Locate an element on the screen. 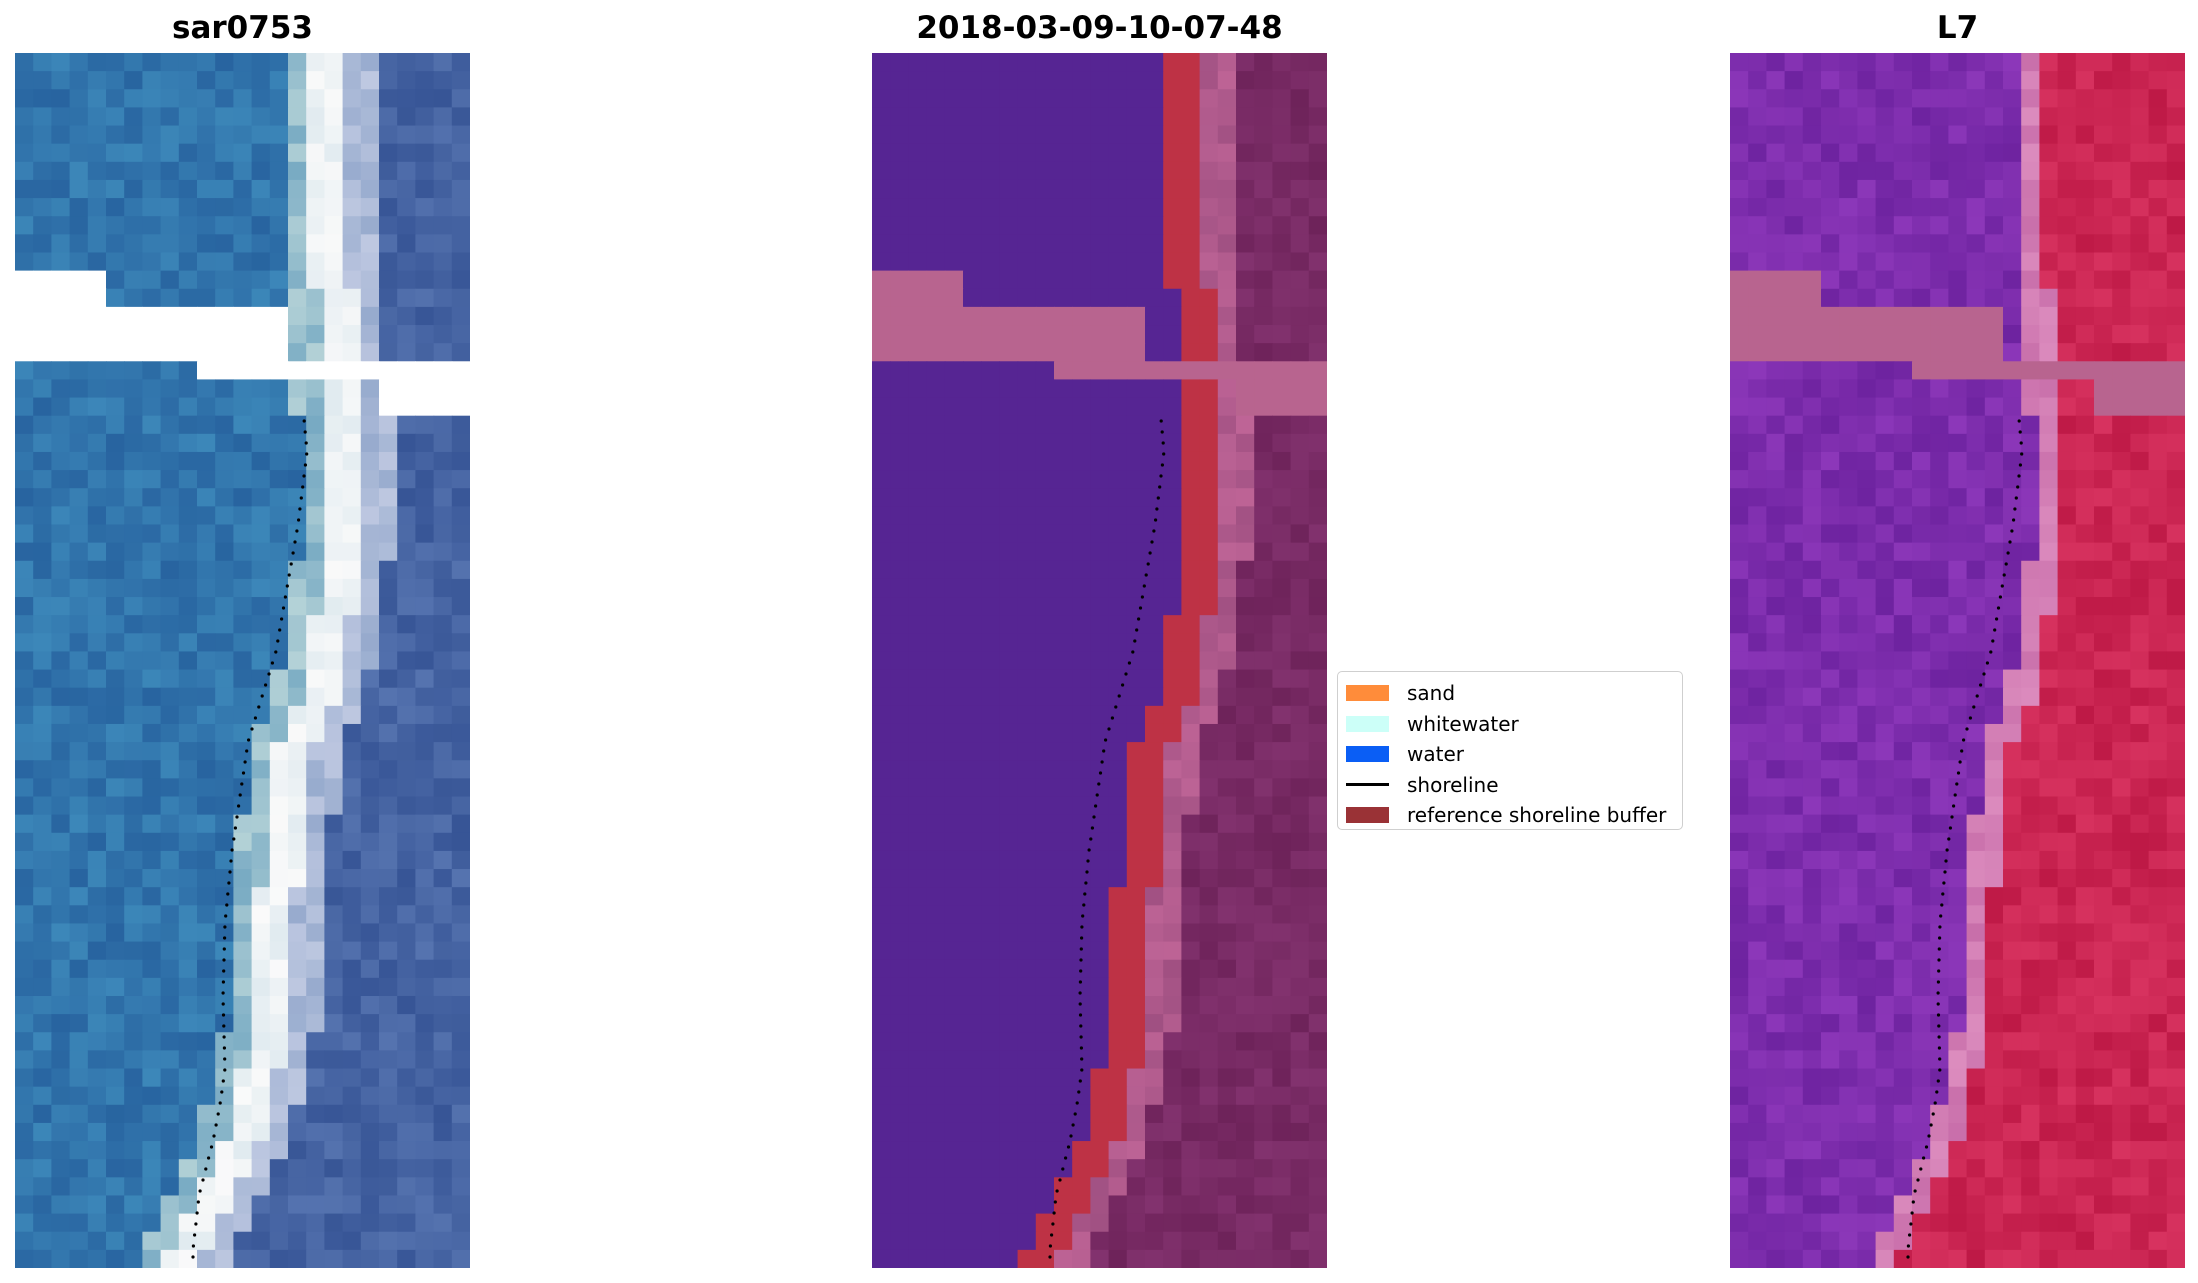 This screenshot has height=1283, width=2198. panel-title-rgb: sar0753 is located at coordinates (242, 28).